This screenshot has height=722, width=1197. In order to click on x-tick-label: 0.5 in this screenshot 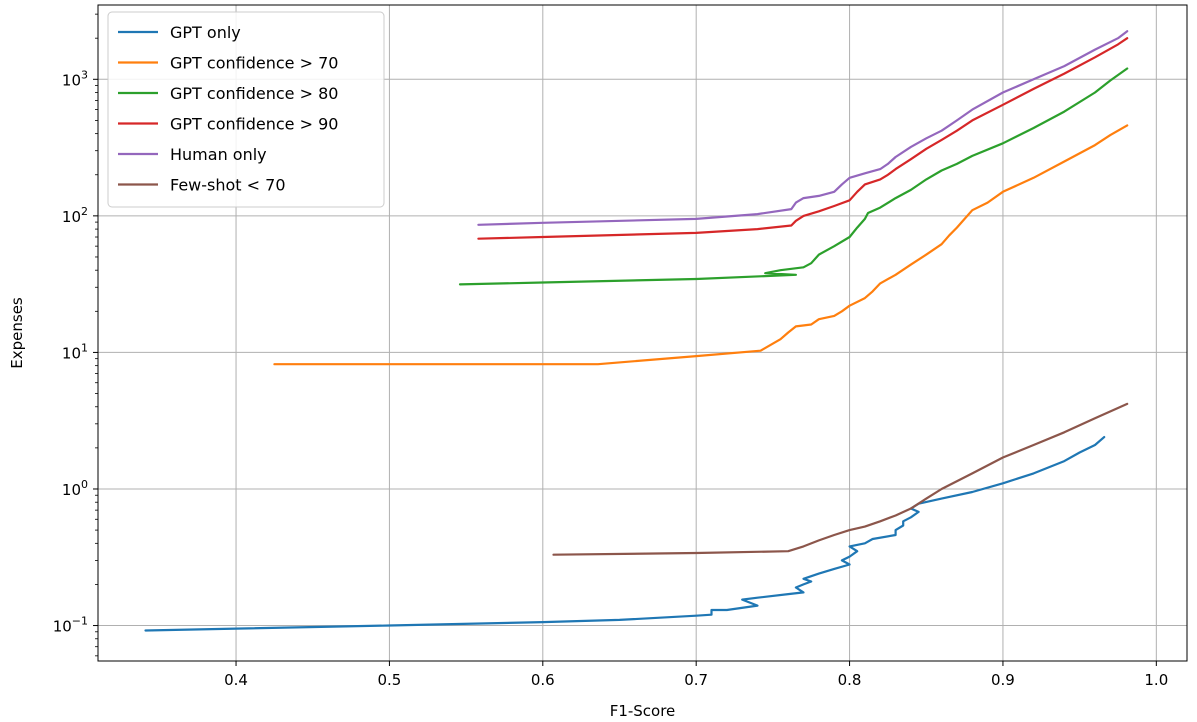, I will do `click(389, 680)`.